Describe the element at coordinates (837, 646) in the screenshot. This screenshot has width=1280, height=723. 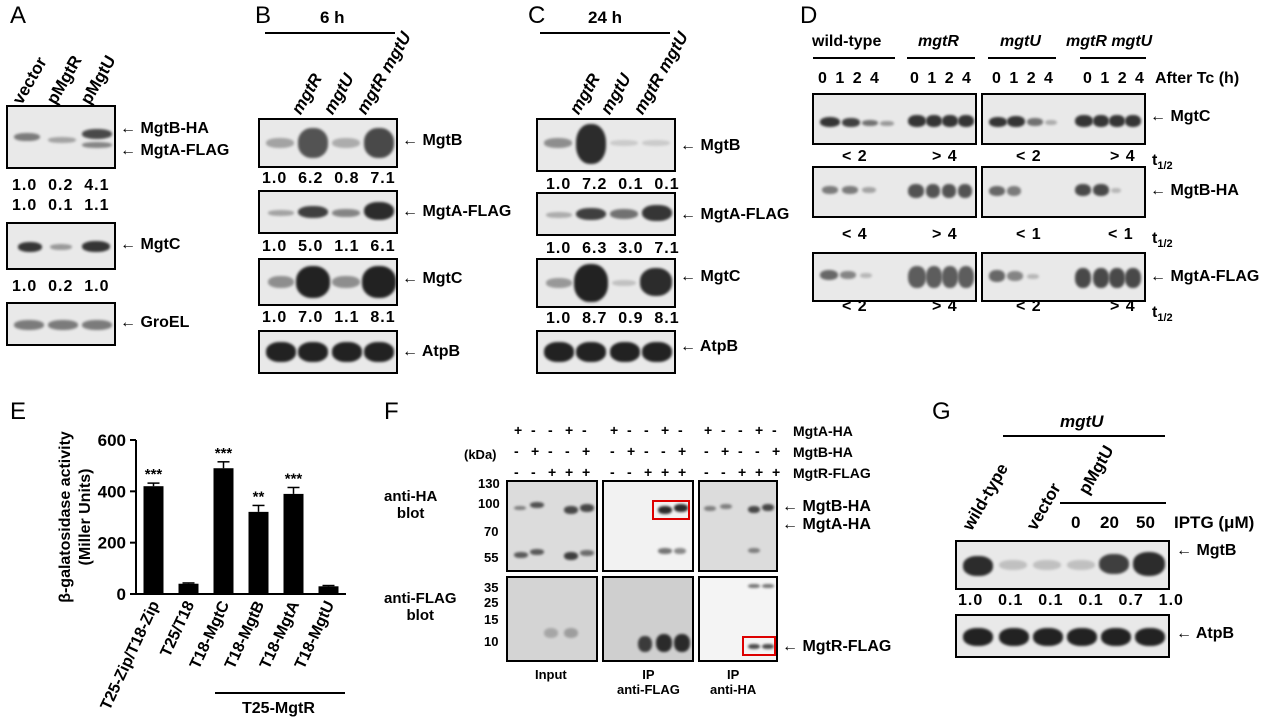
I see `label-mgtr-flag: ← MgtR-FLAG` at that location.